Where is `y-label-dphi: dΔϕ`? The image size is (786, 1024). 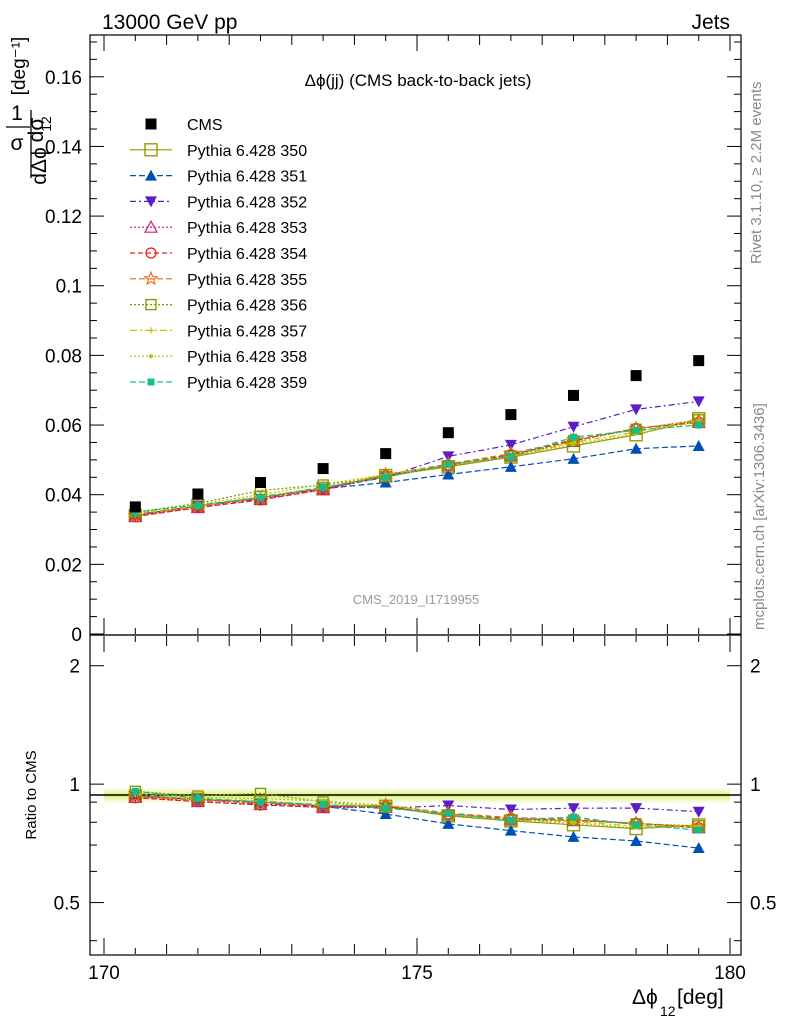
y-label-dphi: dΔϕ is located at coordinates (39, 165).